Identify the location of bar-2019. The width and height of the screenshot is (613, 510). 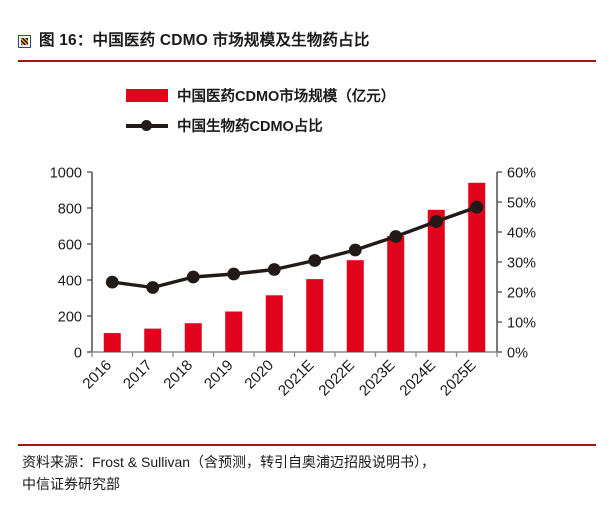
(234, 331).